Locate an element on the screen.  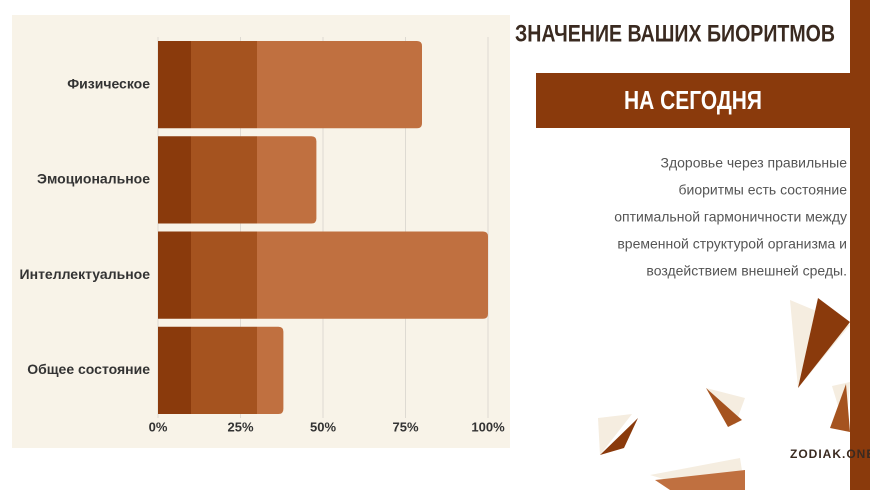
x-tick-label: 0% is located at coordinates (158, 426).